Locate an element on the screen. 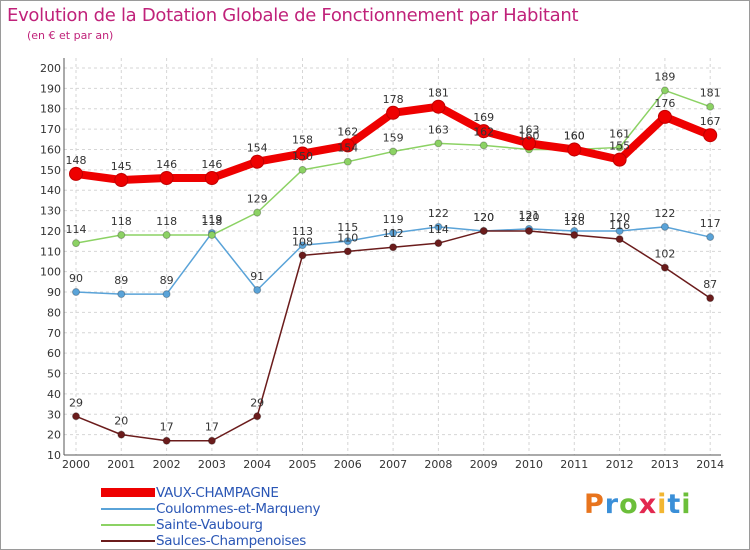 Image resolution: width=750 pixels, height=550 pixels. data-label: 108 is located at coordinates (302, 241).